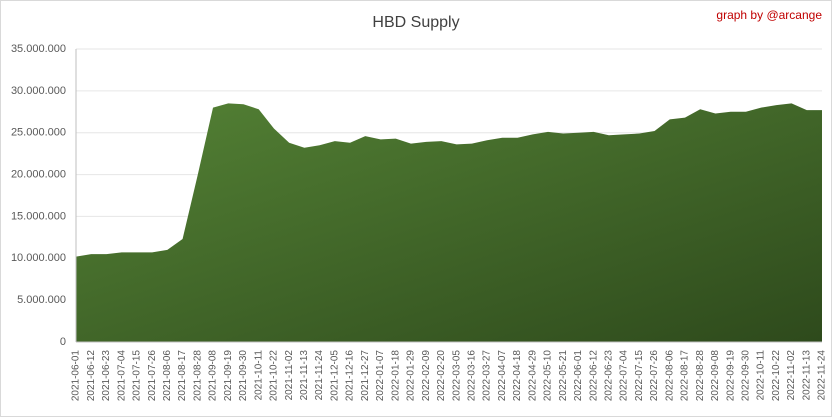 Image resolution: width=832 pixels, height=417 pixels. What do you see at coordinates (532, 376) in the screenshot?
I see `x-tick-label: 2022-04-29` at bounding box center [532, 376].